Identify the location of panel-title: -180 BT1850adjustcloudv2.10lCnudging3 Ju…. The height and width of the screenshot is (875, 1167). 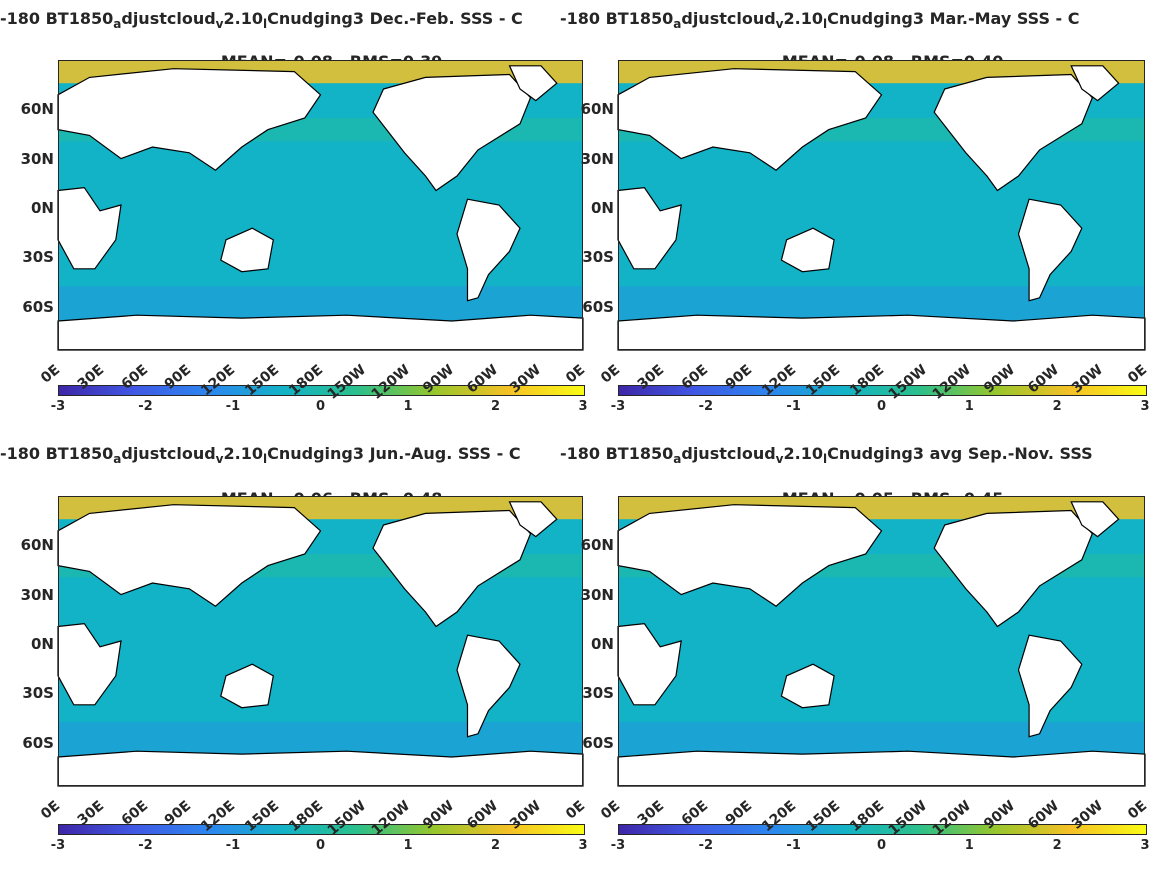
(260, 455).